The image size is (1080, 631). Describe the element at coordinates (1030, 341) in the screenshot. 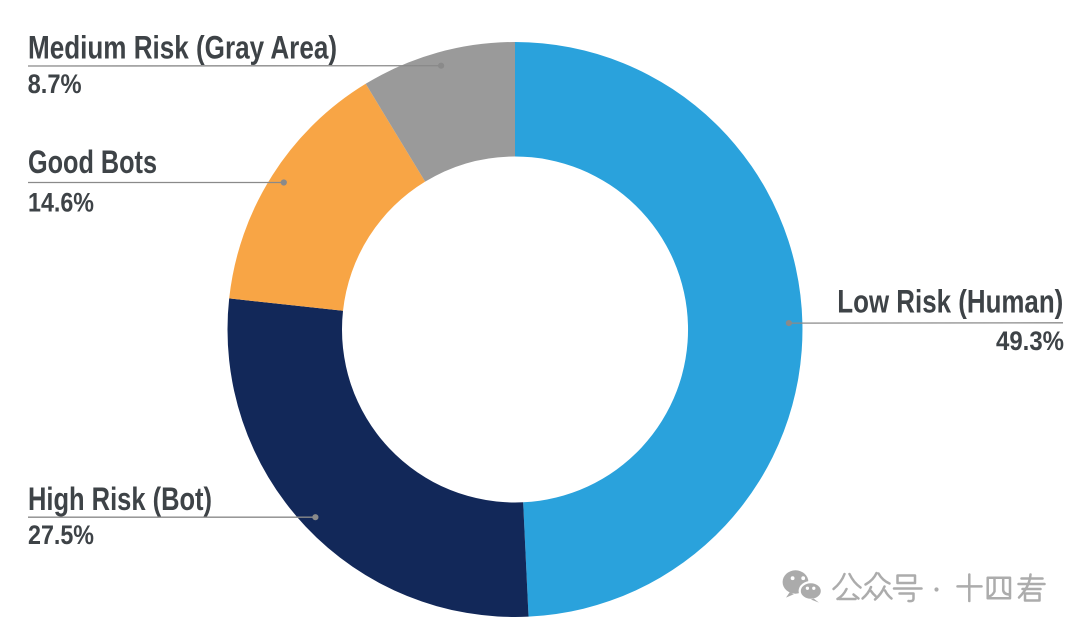

I see `svg-text: 49.3%` at that location.